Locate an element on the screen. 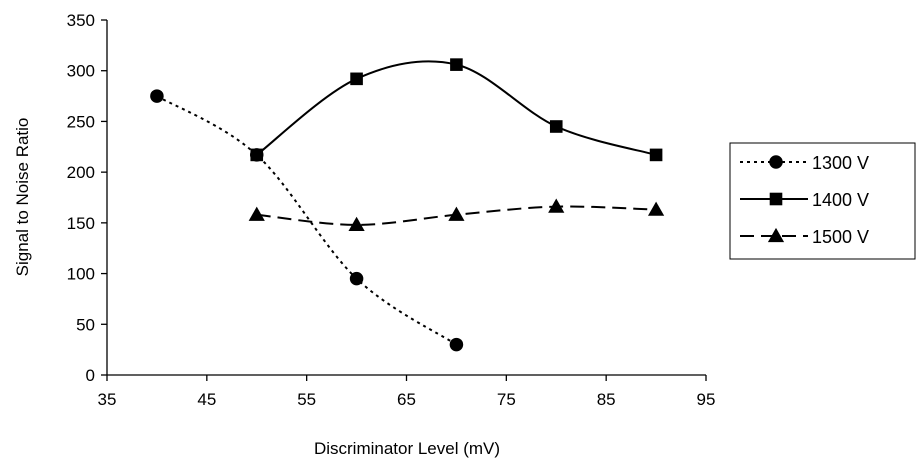 Image resolution: width=919 pixels, height=464 pixels. x-tick-label: 95 is located at coordinates (706, 399).